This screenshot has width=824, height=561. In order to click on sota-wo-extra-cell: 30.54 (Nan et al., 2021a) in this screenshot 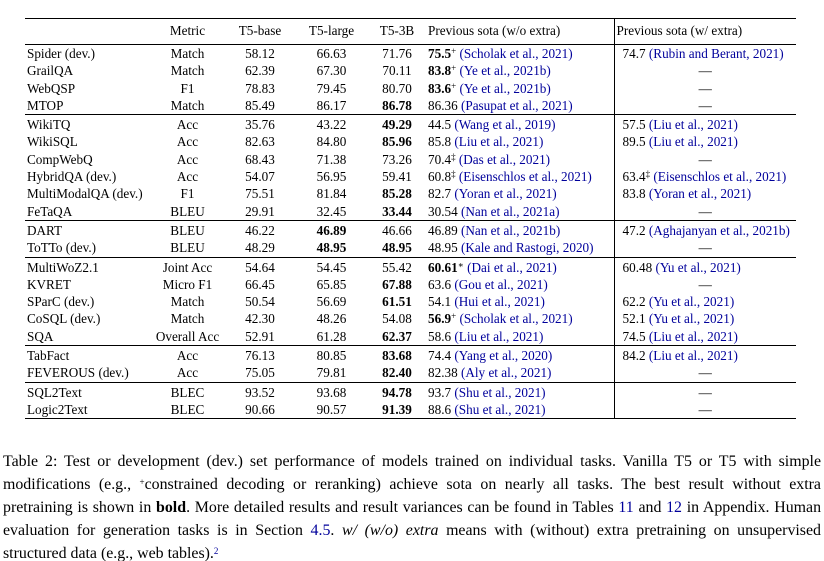, I will do `click(520, 212)`.